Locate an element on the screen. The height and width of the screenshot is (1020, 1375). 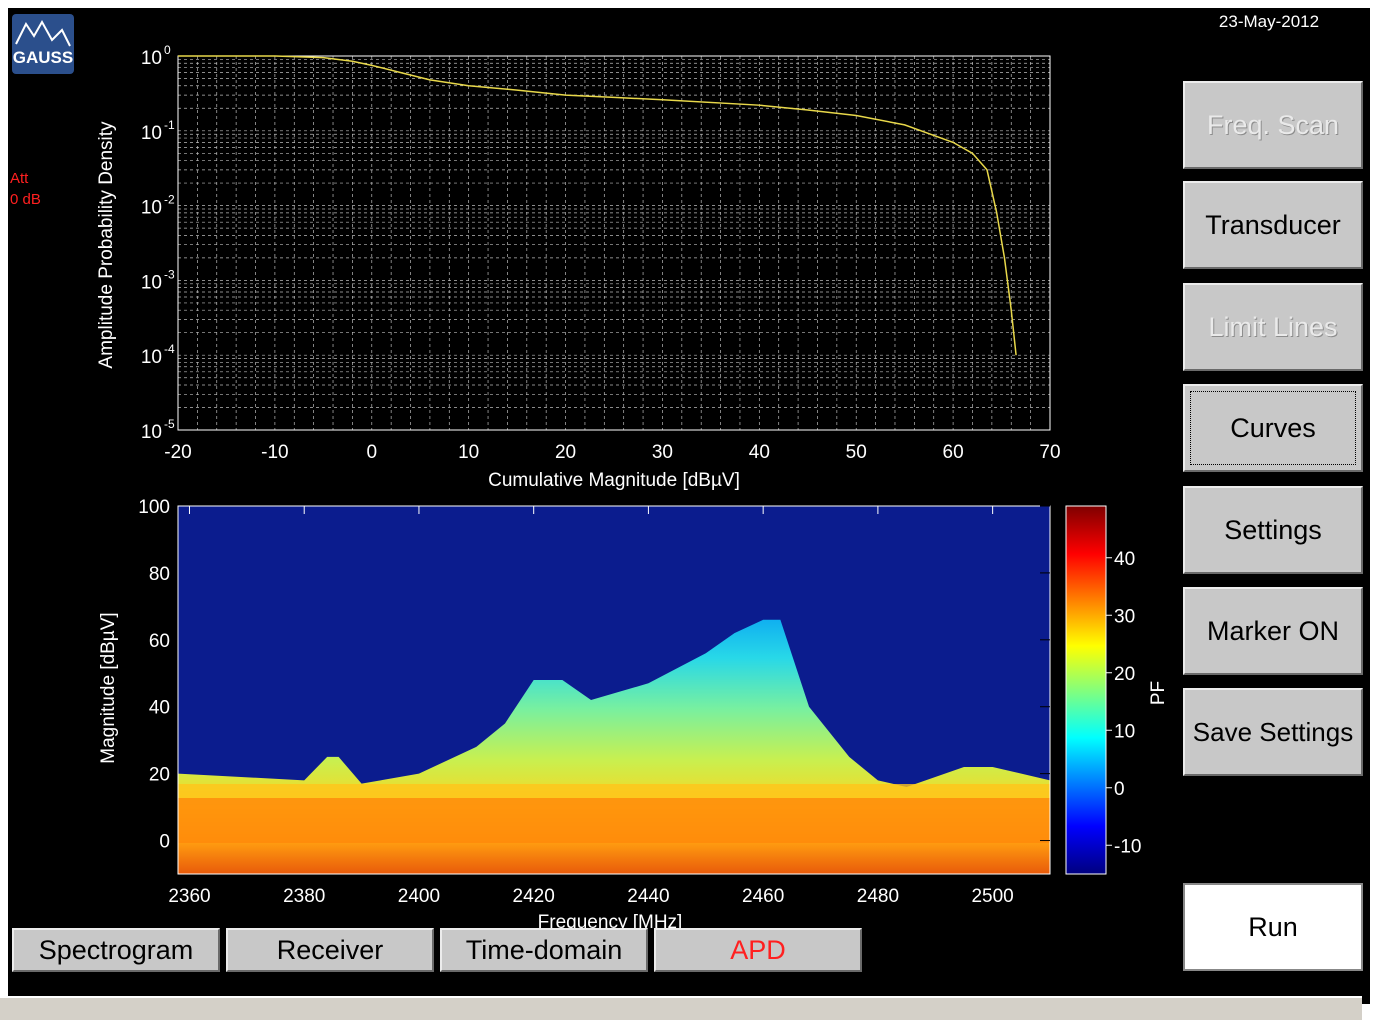
run-button: Run is located at coordinates (1273, 927).